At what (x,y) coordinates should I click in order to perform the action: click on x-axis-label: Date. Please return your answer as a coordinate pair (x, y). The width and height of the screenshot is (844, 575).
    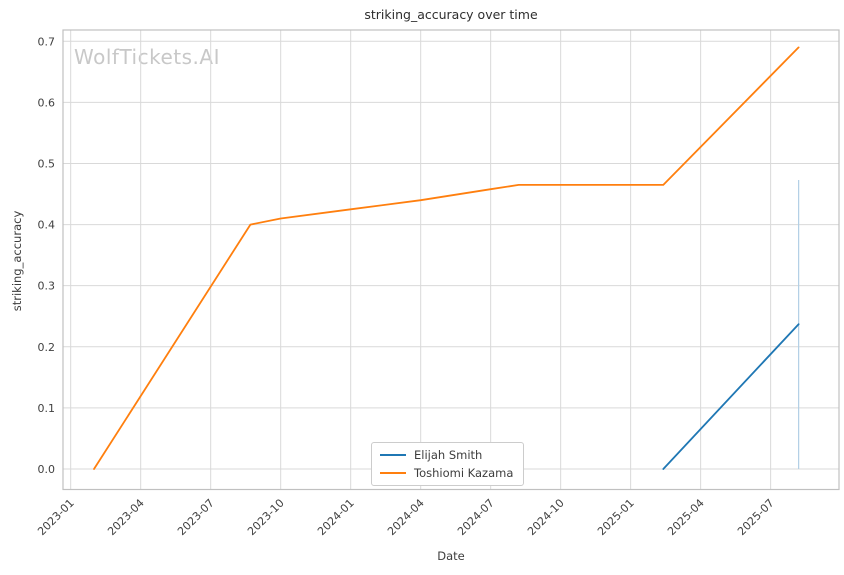
    Looking at the image, I should click on (451, 556).